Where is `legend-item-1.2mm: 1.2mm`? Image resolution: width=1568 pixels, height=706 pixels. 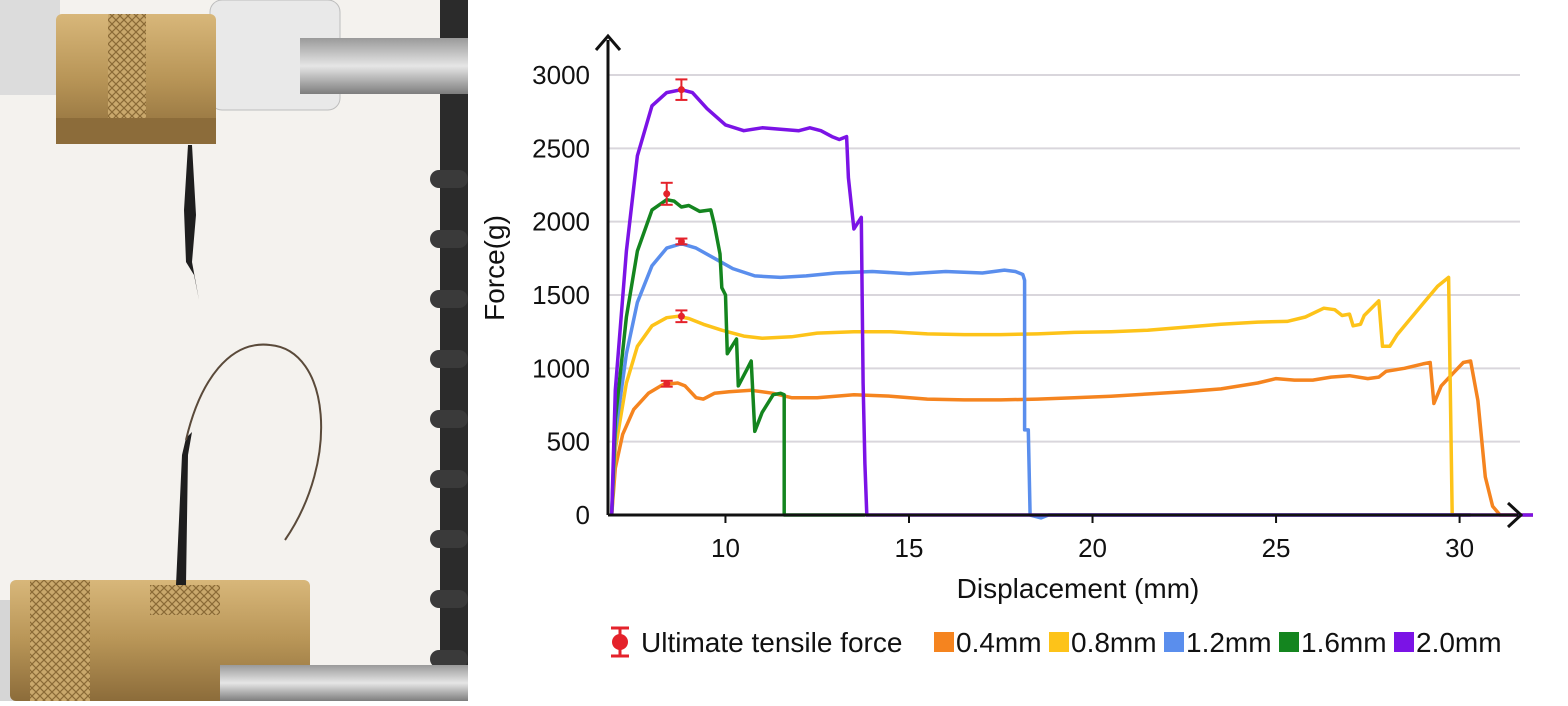 legend-item-1.2mm: 1.2mm is located at coordinates (1218, 642).